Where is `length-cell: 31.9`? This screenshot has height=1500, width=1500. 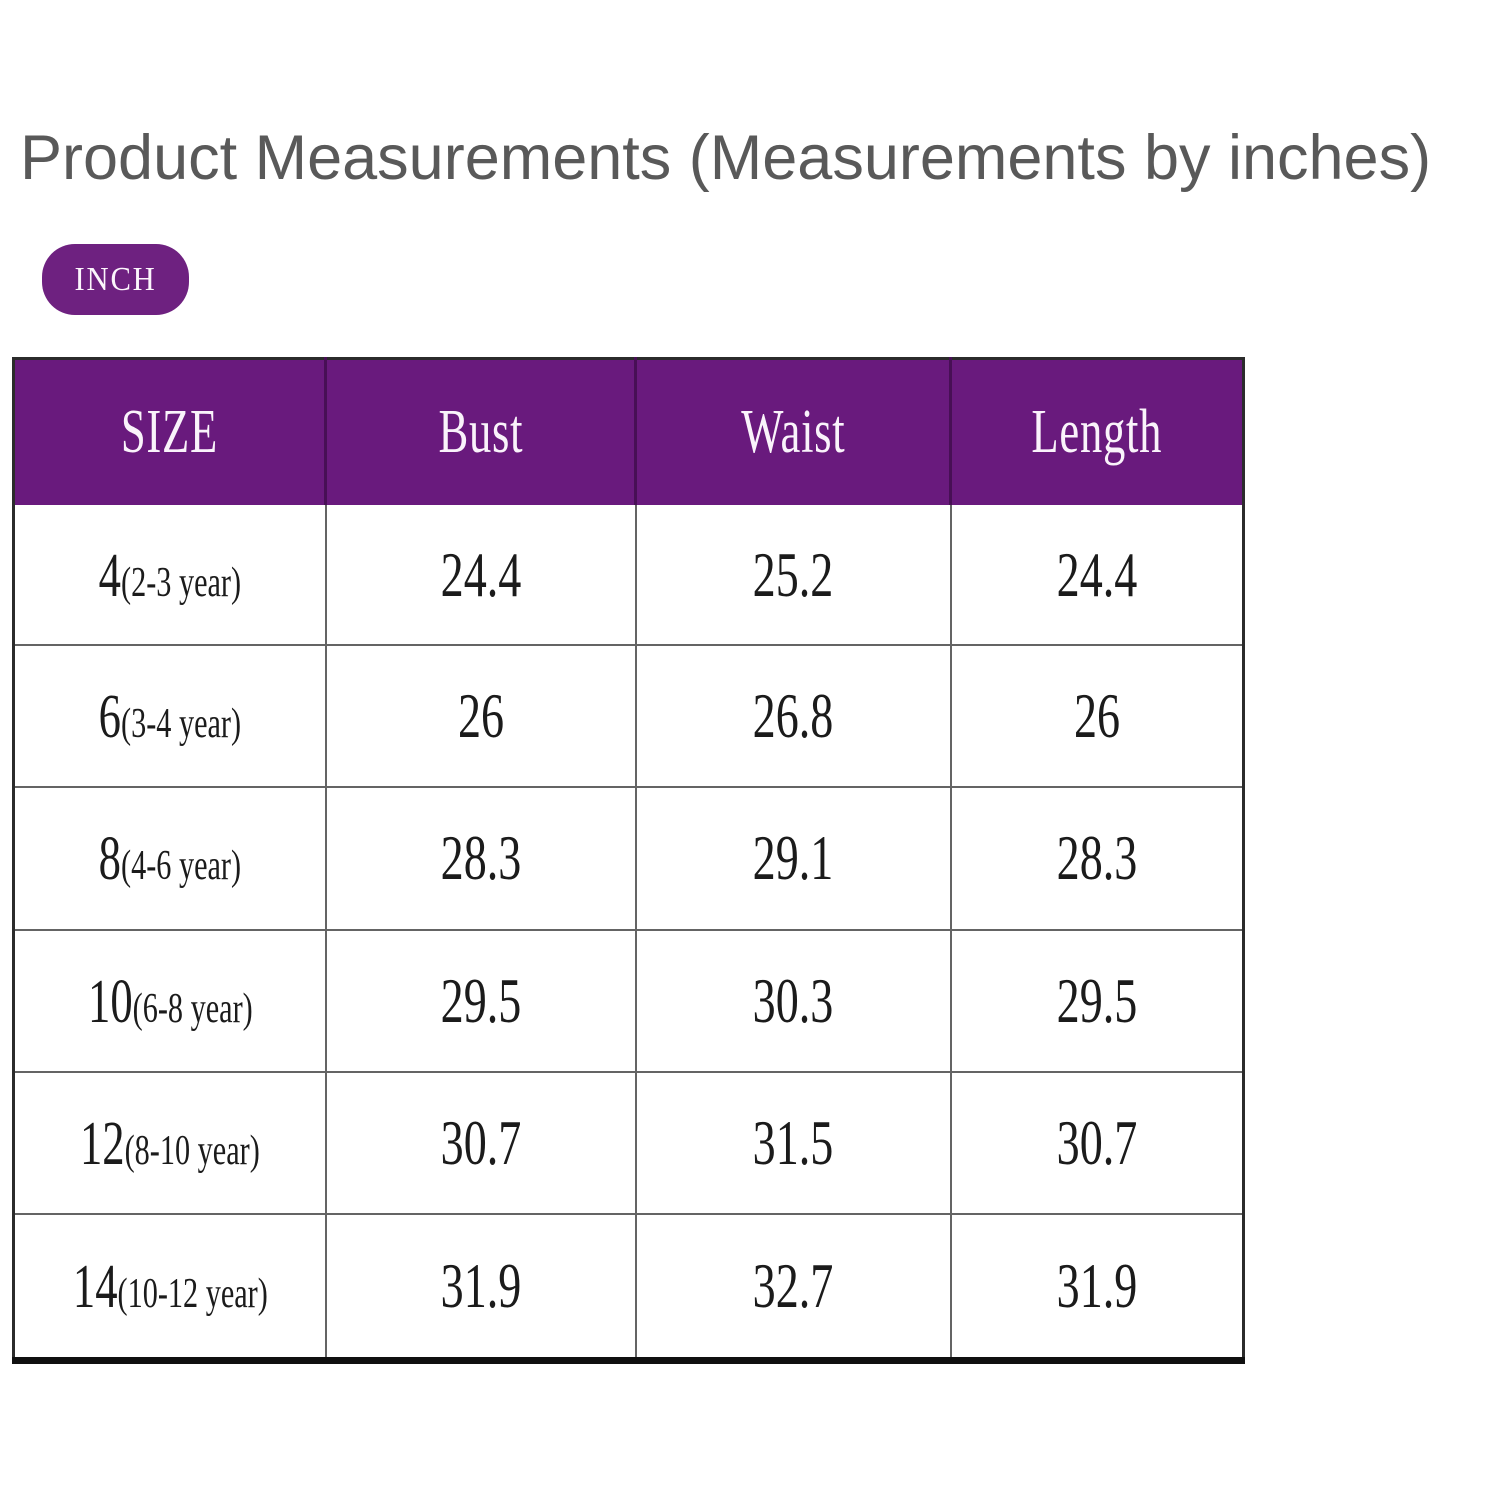
length-cell: 31.9 is located at coordinates (1097, 1287).